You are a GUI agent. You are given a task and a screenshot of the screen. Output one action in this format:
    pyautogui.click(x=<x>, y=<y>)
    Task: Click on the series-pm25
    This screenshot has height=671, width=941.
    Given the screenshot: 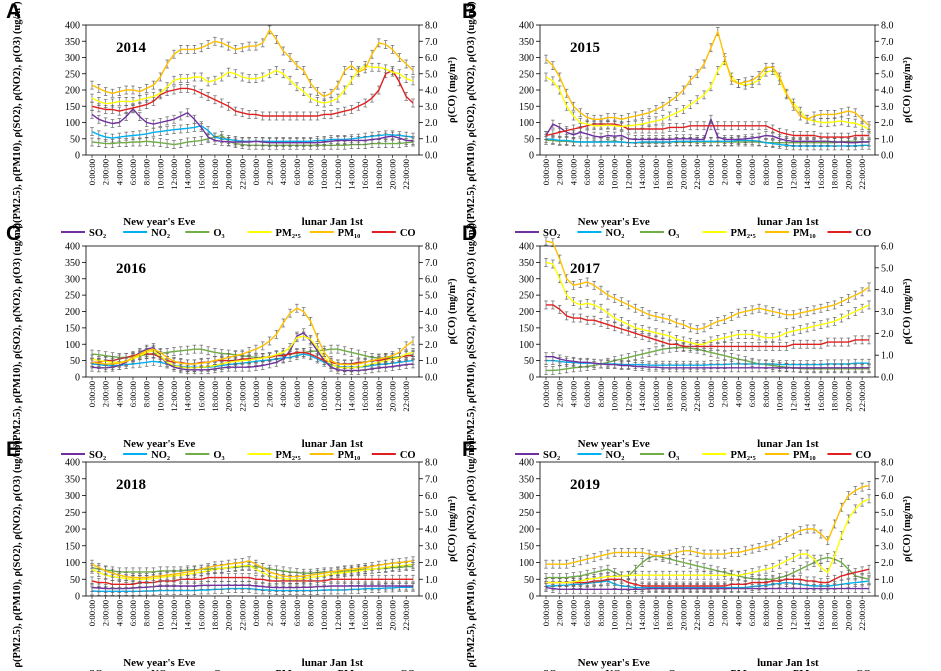 What is the action you would take?
    pyautogui.click(x=707, y=95)
    